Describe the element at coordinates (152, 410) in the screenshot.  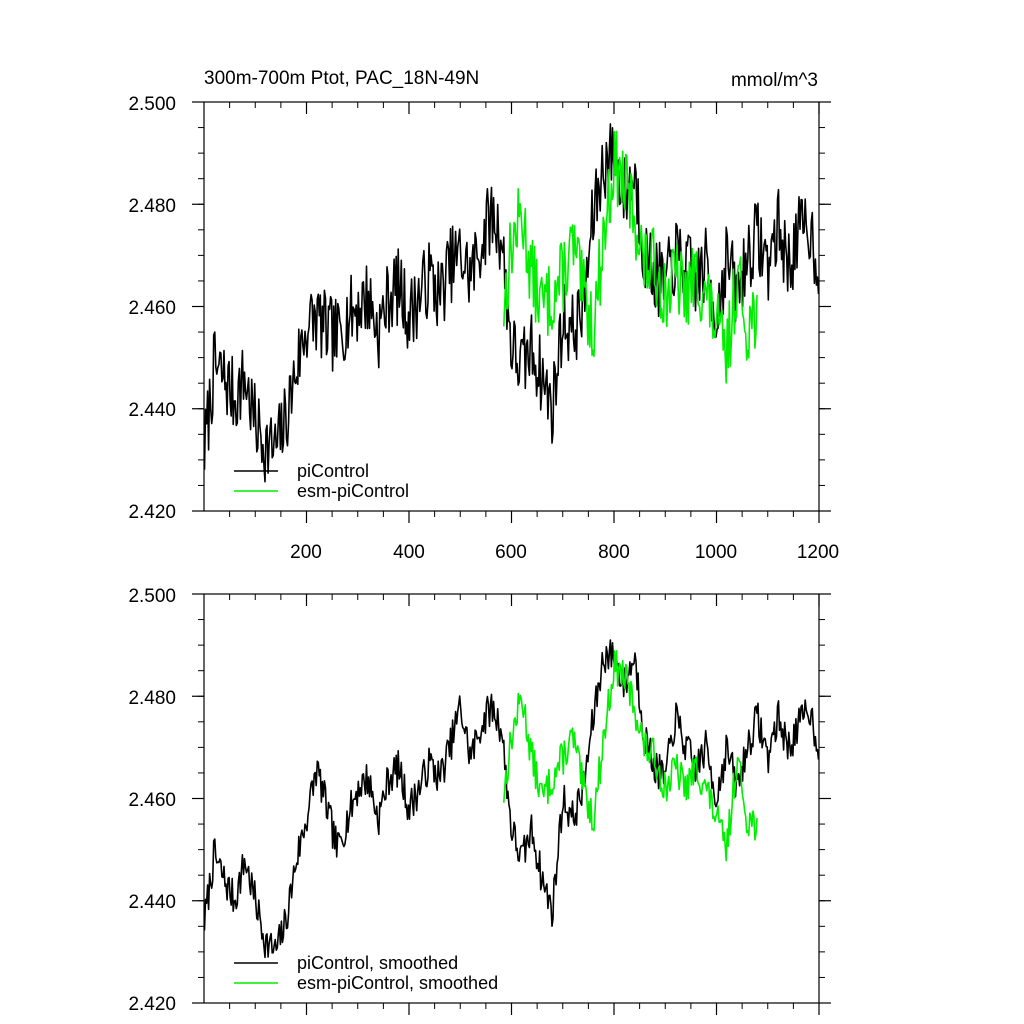
I see `top-ytick-label: 2.440` at that location.